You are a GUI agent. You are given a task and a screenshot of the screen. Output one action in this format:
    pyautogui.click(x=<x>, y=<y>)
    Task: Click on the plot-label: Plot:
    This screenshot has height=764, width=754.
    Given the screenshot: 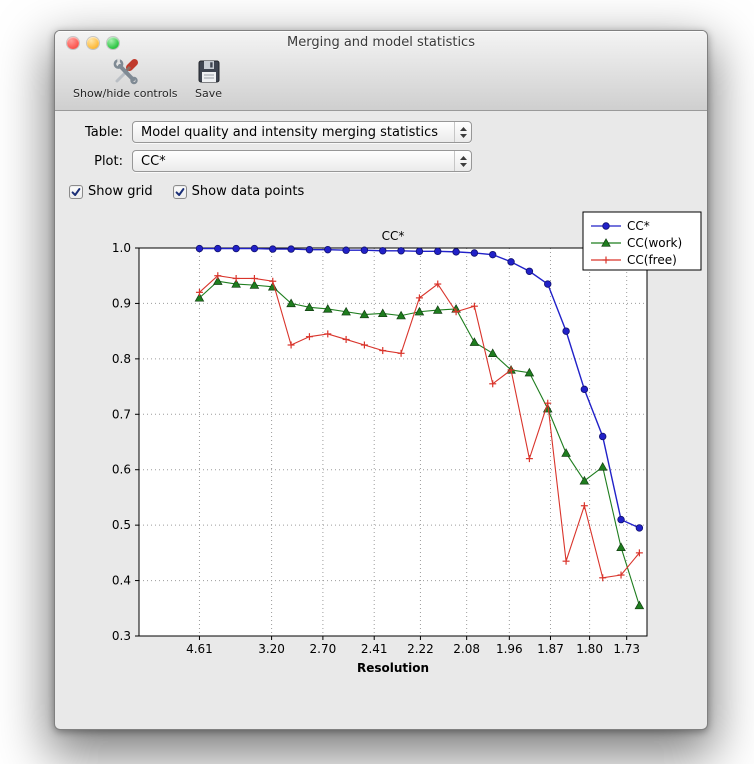 What is the action you would take?
    pyautogui.click(x=108, y=161)
    